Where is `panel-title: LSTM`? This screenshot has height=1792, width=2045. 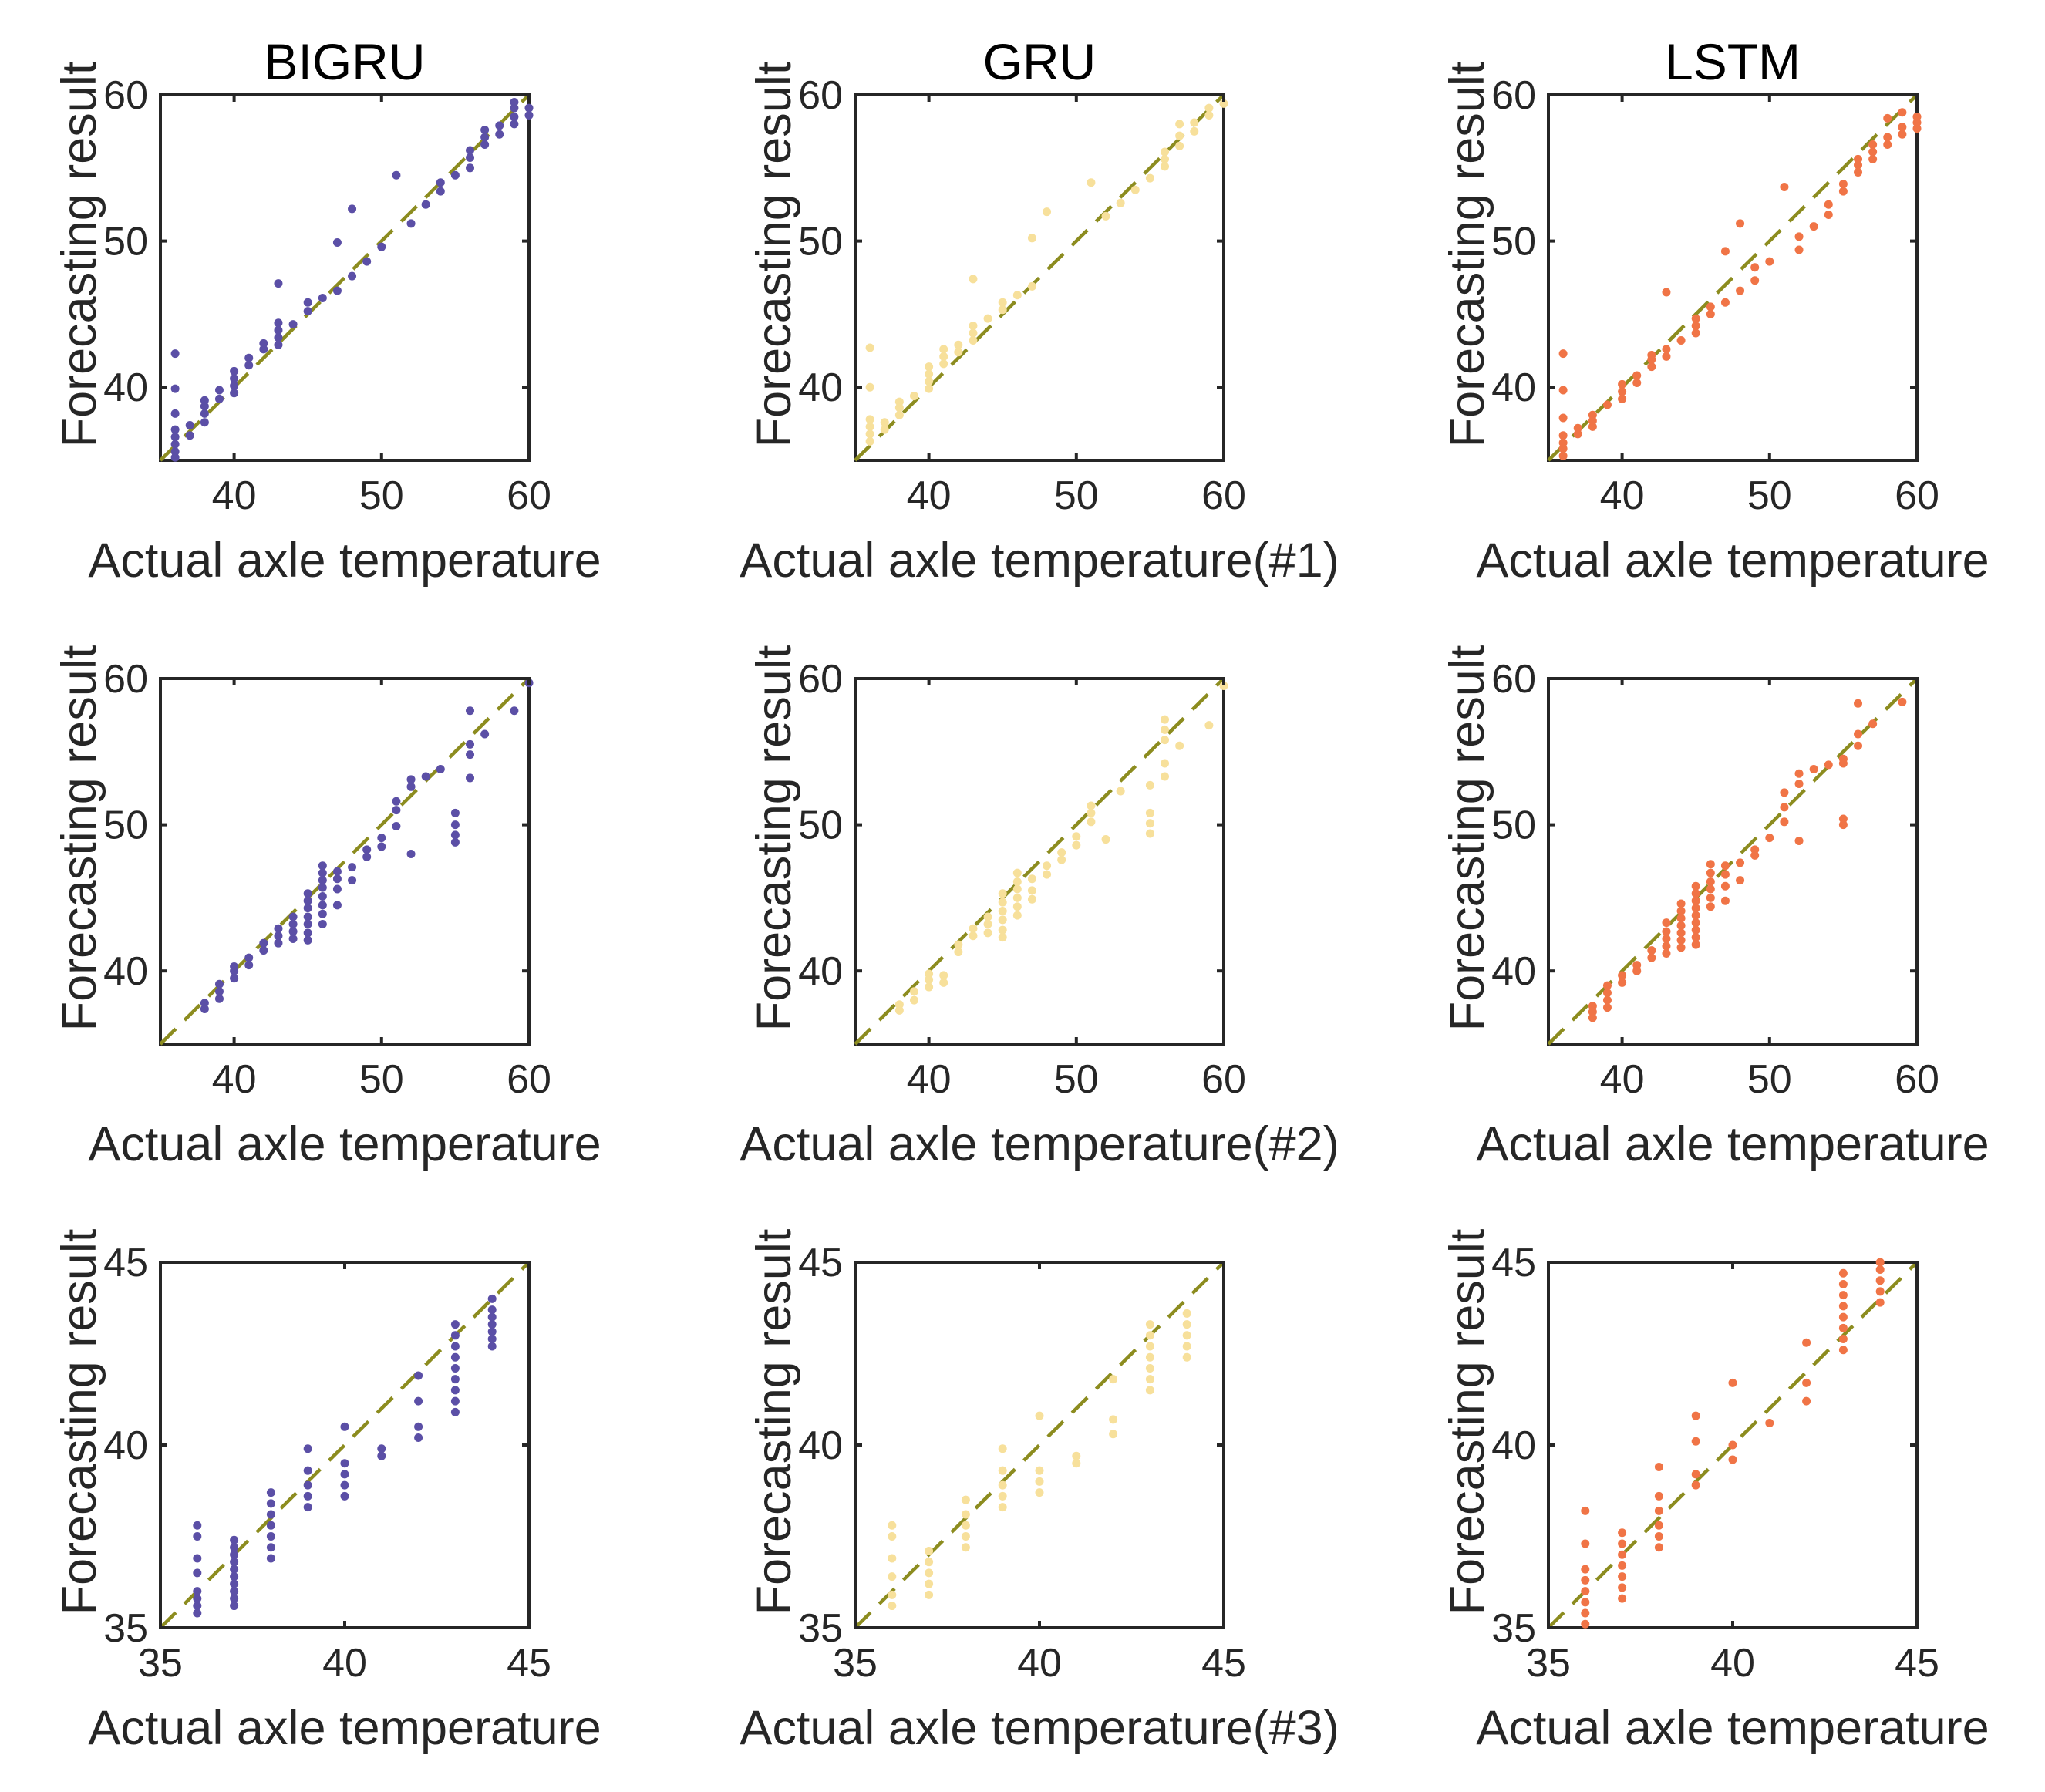 panel-title: LSTM is located at coordinates (1733, 61).